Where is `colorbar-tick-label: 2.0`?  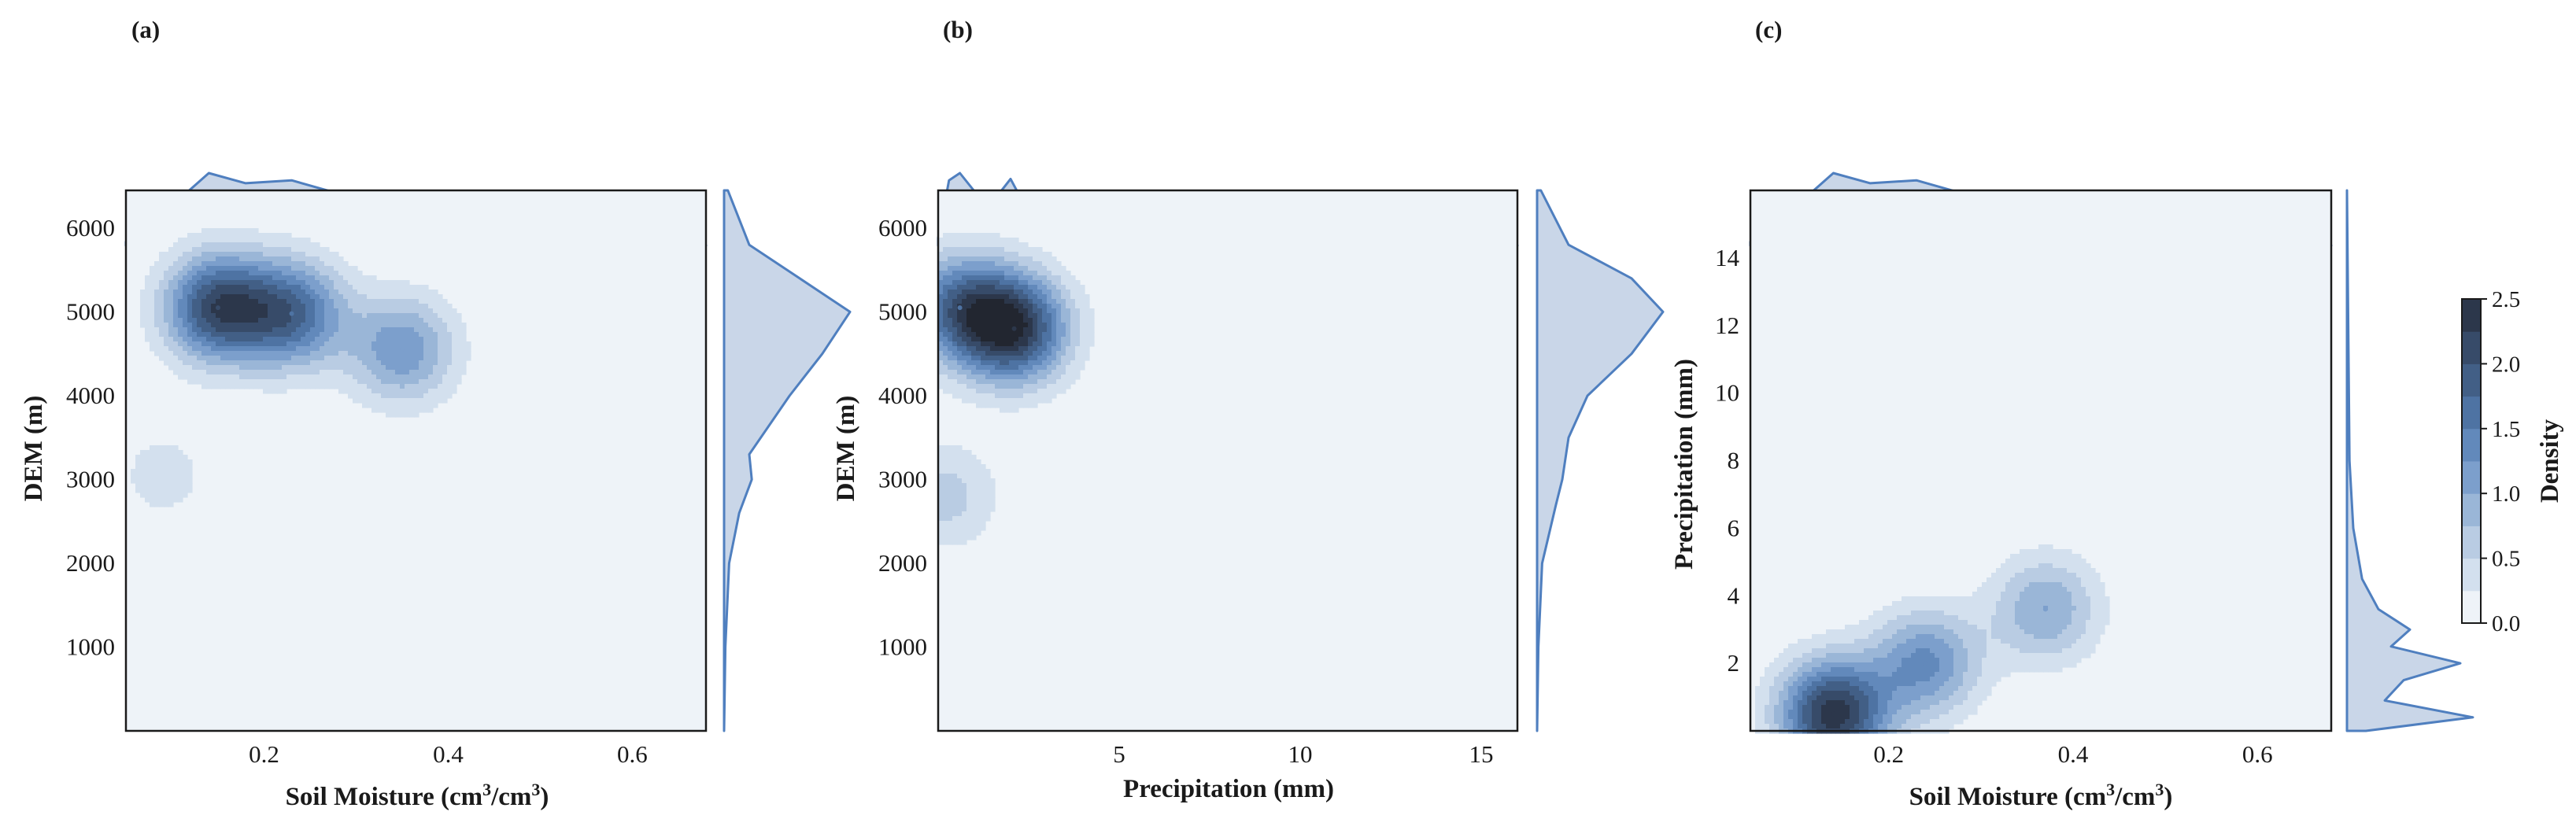
colorbar-tick-label: 2.0 is located at coordinates (2506, 365).